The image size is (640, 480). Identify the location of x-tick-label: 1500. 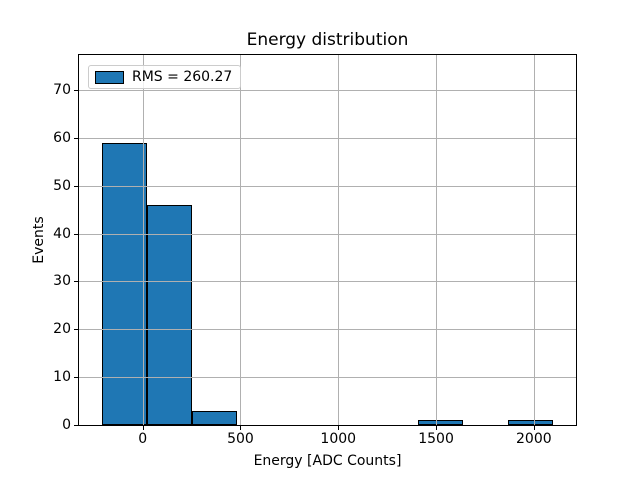
(436, 439).